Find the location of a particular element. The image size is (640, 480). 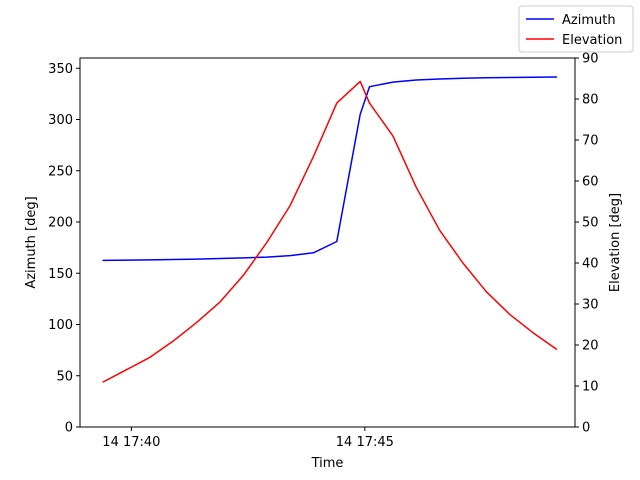

left-y-tick-label: 200 is located at coordinates (60, 223).